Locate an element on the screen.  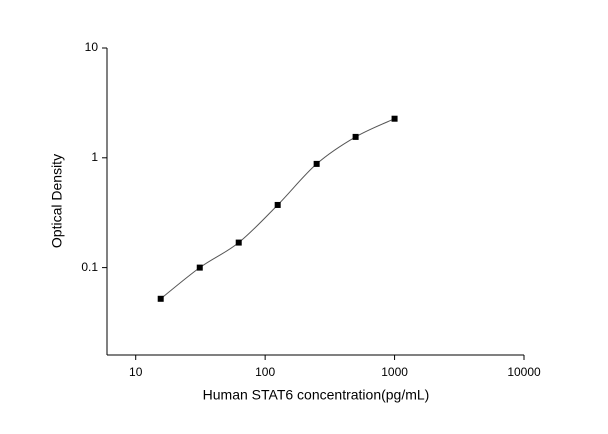
x-axis-label: Human STAT6 concentration(pg/mL) is located at coordinates (316, 395).